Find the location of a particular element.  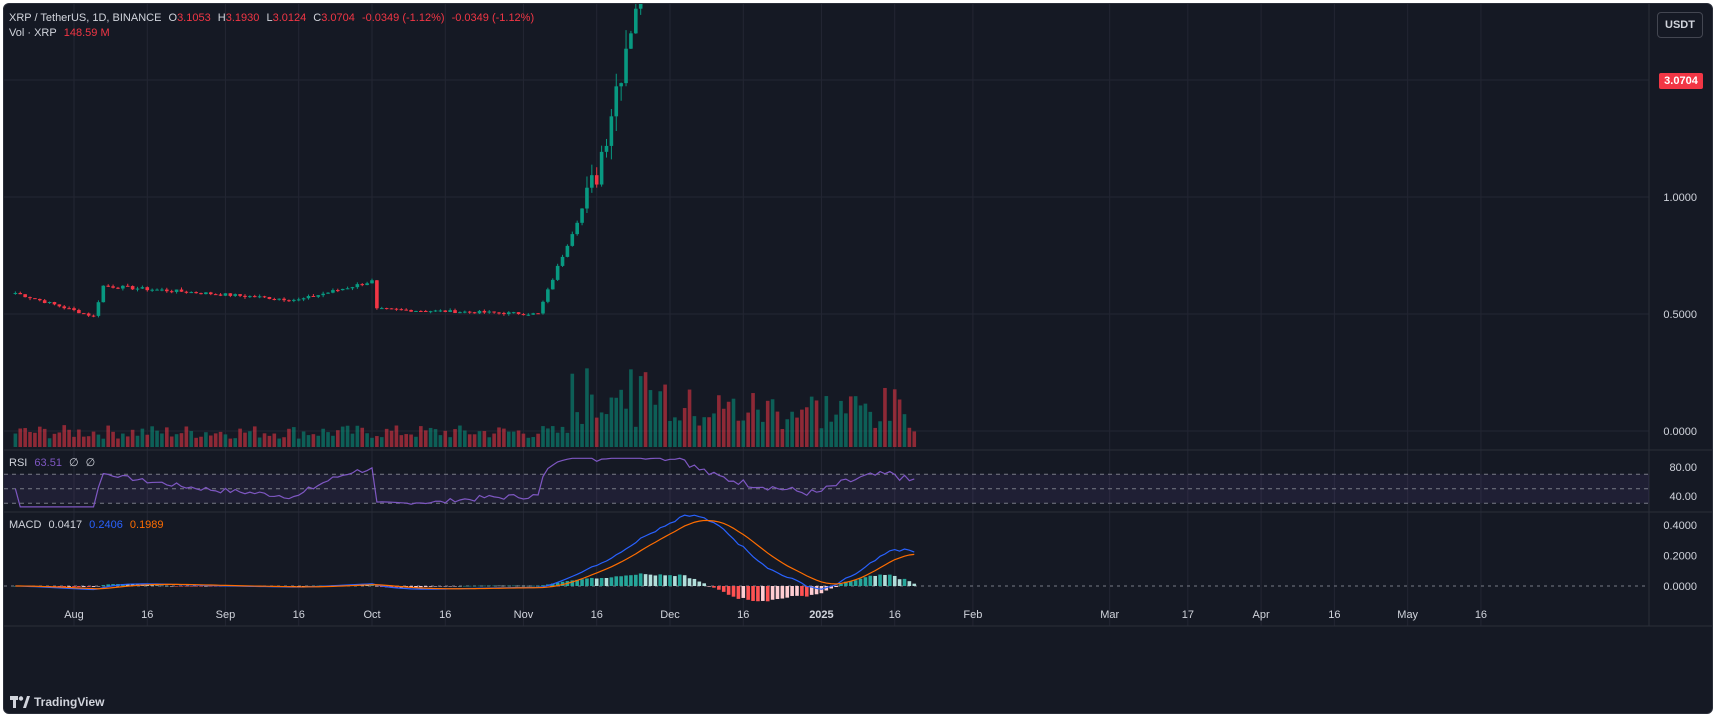

brand-name: TradingView is located at coordinates (69, 702).